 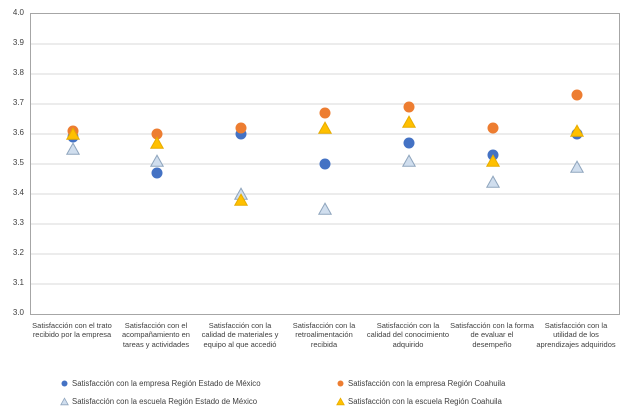 I want to click on circle-orange-icon, so click(x=340, y=383).